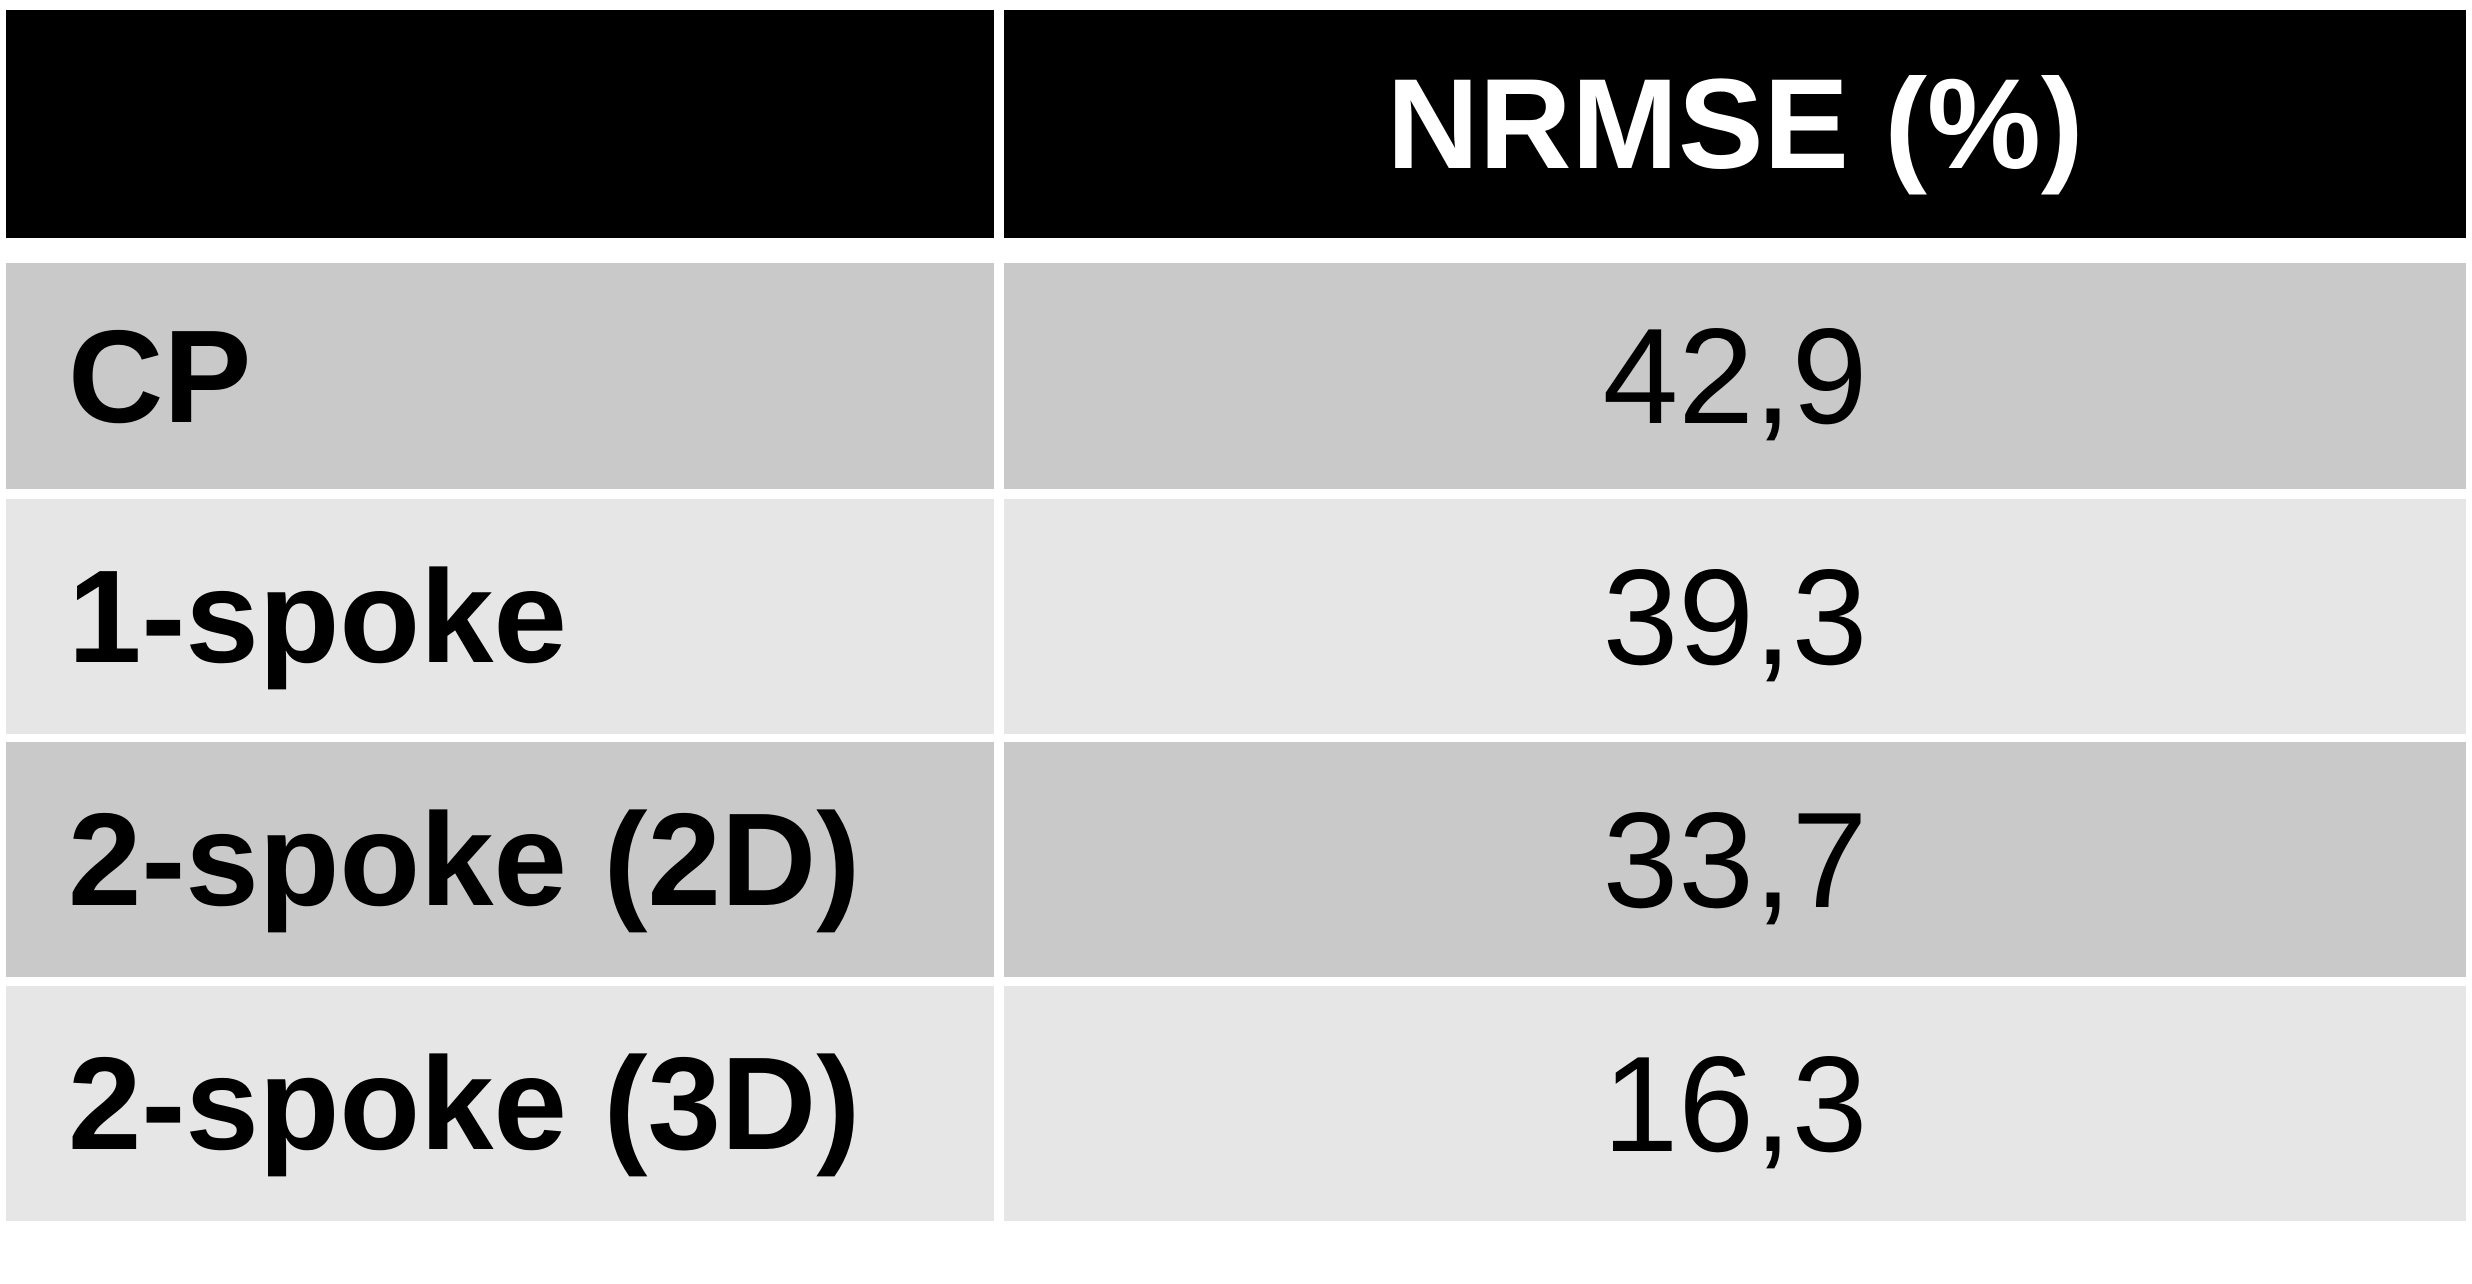 This screenshot has height=1284, width=2472. I want to click on row-label: 1-spoke, so click(500, 616).